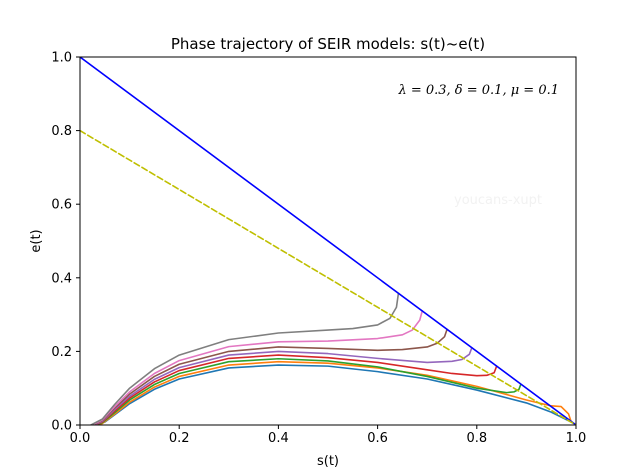 This screenshot has width=640, height=476. I want to click on y-tick-label: 0.6, so click(61, 205).